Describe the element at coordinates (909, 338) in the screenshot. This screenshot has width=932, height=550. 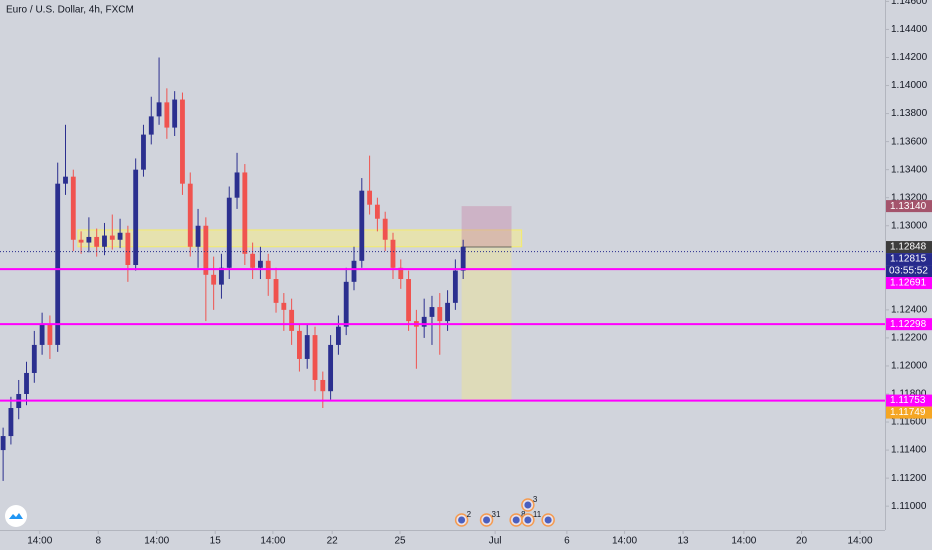
I see `y-tick-label: 1.12200` at that location.